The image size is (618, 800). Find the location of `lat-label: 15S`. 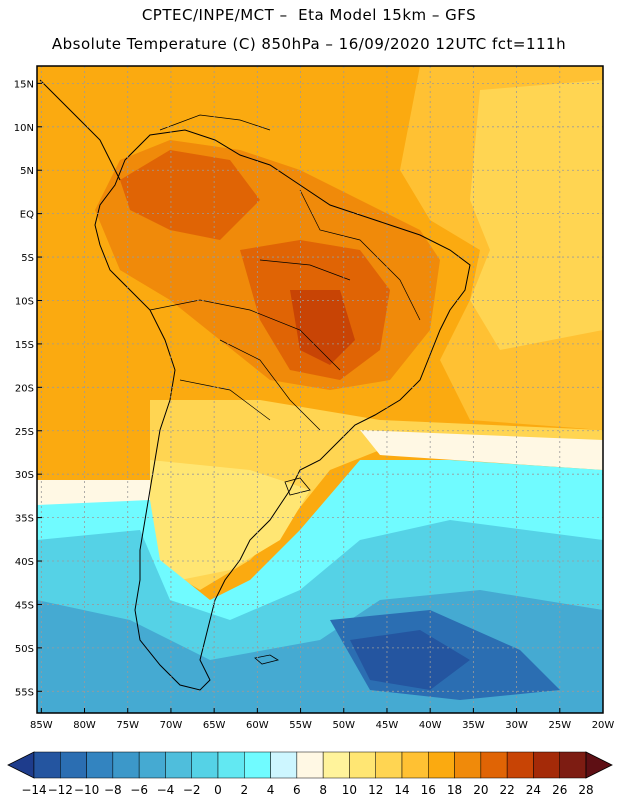

lat-label: 15S is located at coordinates (24, 345).